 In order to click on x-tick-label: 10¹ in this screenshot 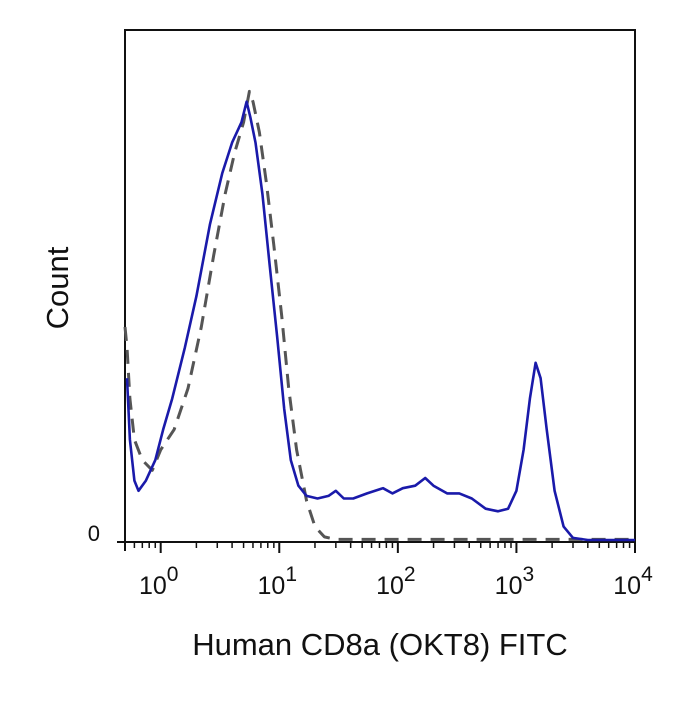, I will do `click(278, 581)`.